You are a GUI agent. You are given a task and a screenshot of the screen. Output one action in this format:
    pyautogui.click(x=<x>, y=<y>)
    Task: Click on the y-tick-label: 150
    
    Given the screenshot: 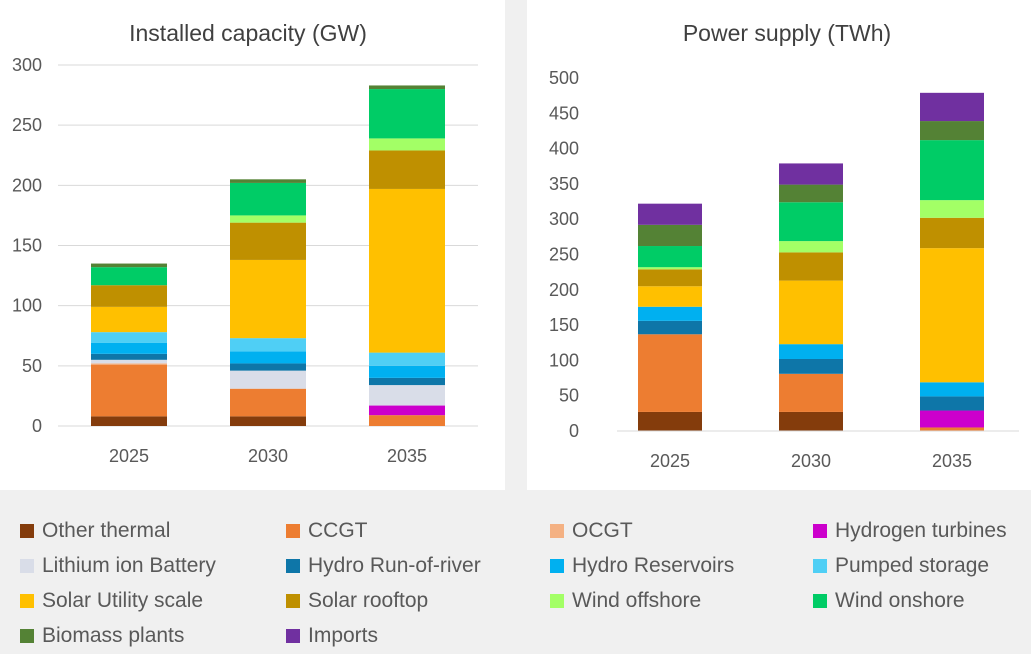 What is the action you would take?
    pyautogui.click(x=27, y=246)
    